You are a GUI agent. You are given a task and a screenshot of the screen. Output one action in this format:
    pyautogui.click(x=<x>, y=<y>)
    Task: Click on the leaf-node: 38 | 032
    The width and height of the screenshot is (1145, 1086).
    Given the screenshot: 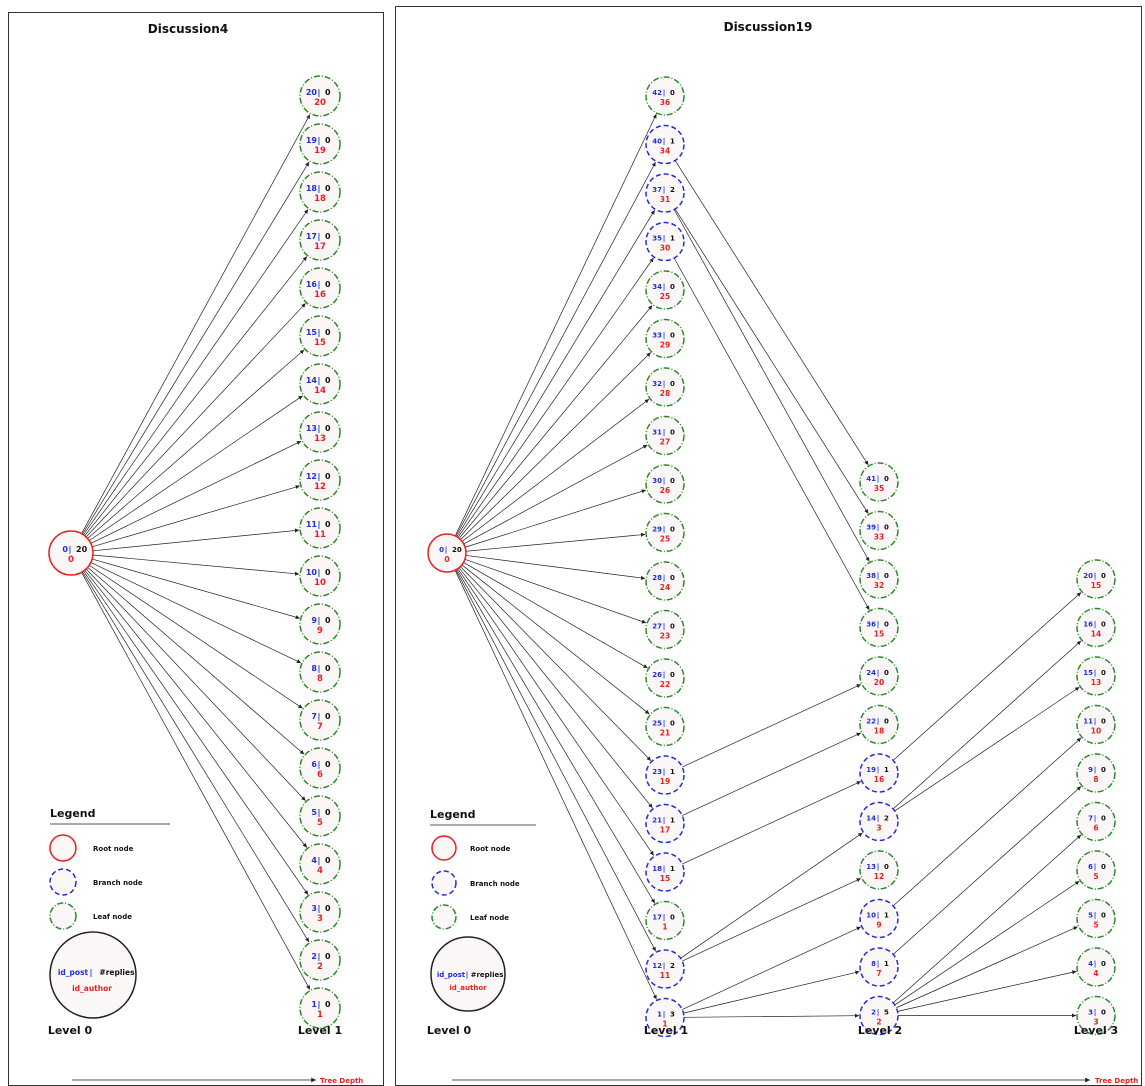 What is the action you would take?
    pyautogui.click(x=879, y=579)
    